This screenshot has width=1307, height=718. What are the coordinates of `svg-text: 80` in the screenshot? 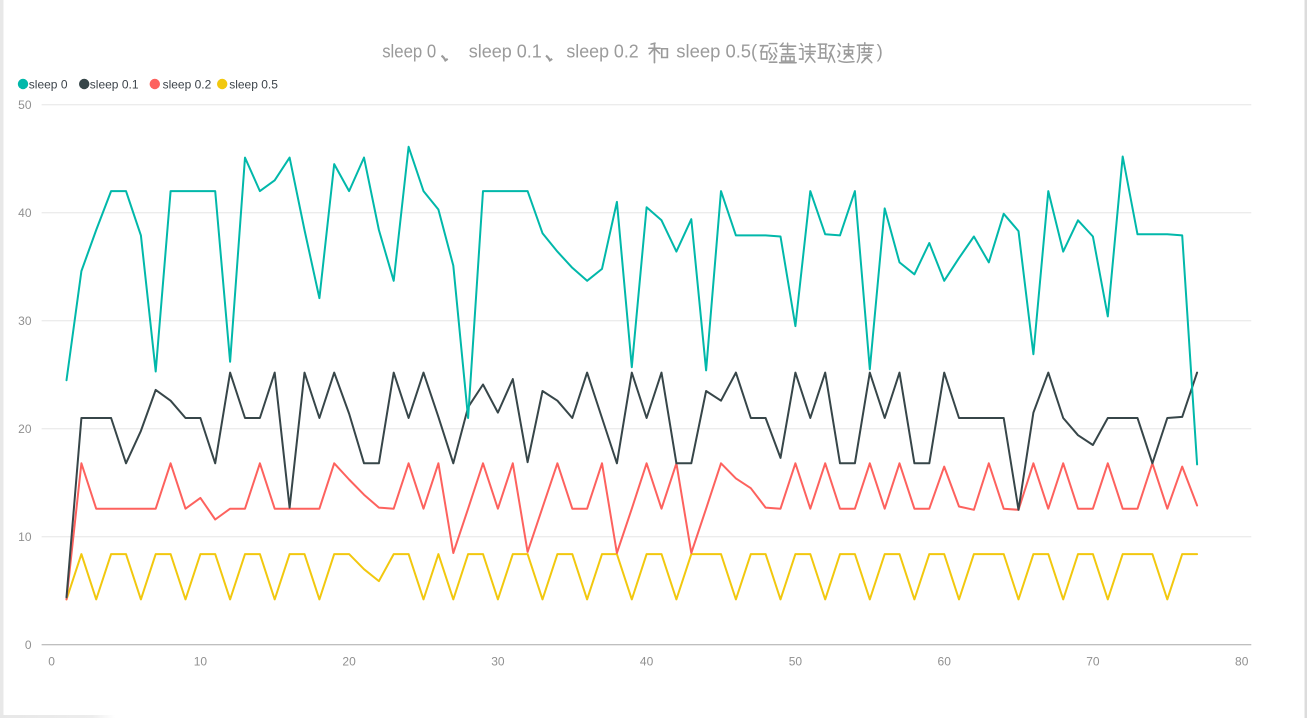 It's located at (1242, 661).